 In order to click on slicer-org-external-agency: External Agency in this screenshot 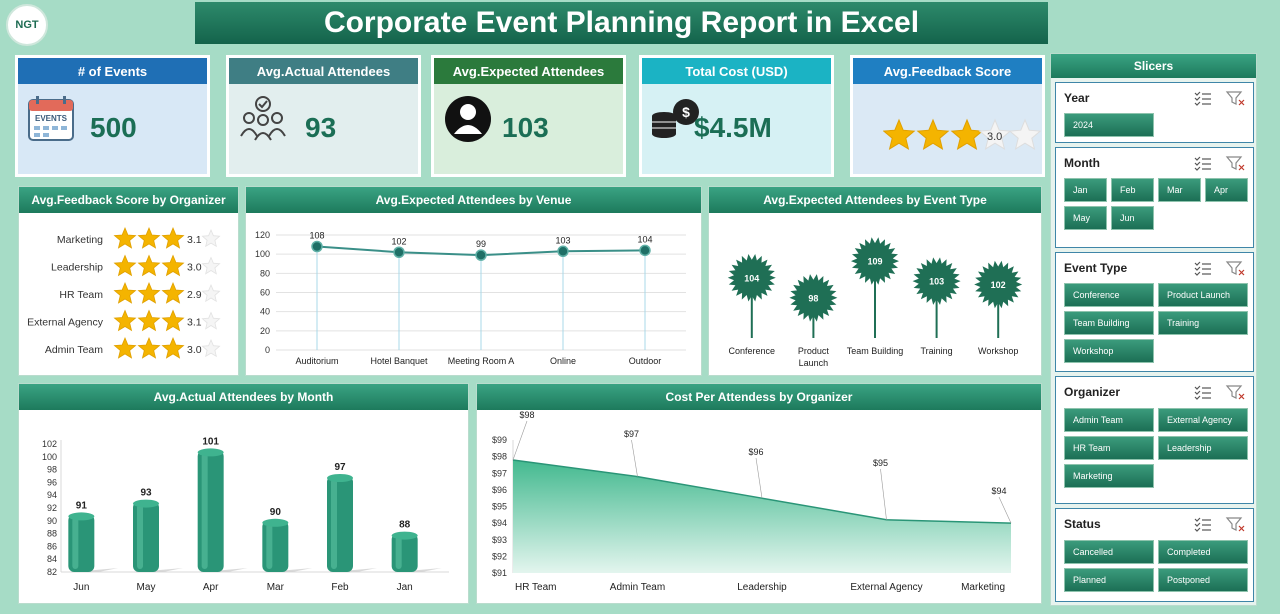, I will do `click(1203, 420)`.